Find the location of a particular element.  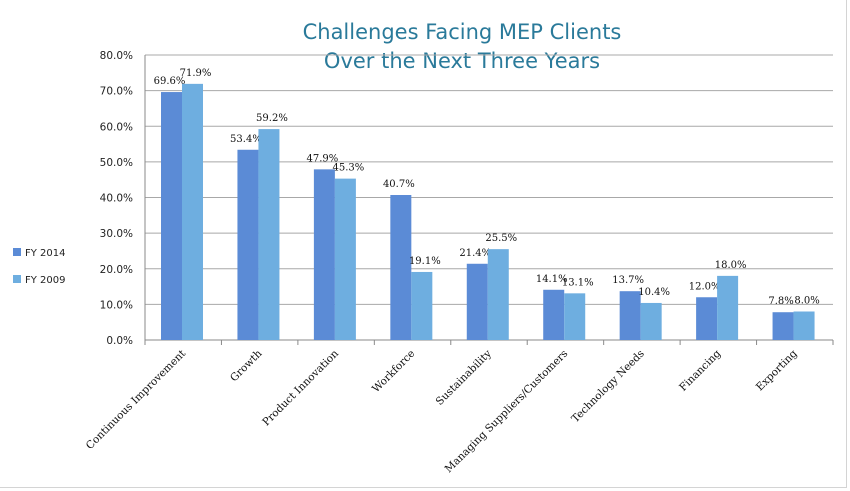

y-tick-label: 70.0% is located at coordinates (116, 92).